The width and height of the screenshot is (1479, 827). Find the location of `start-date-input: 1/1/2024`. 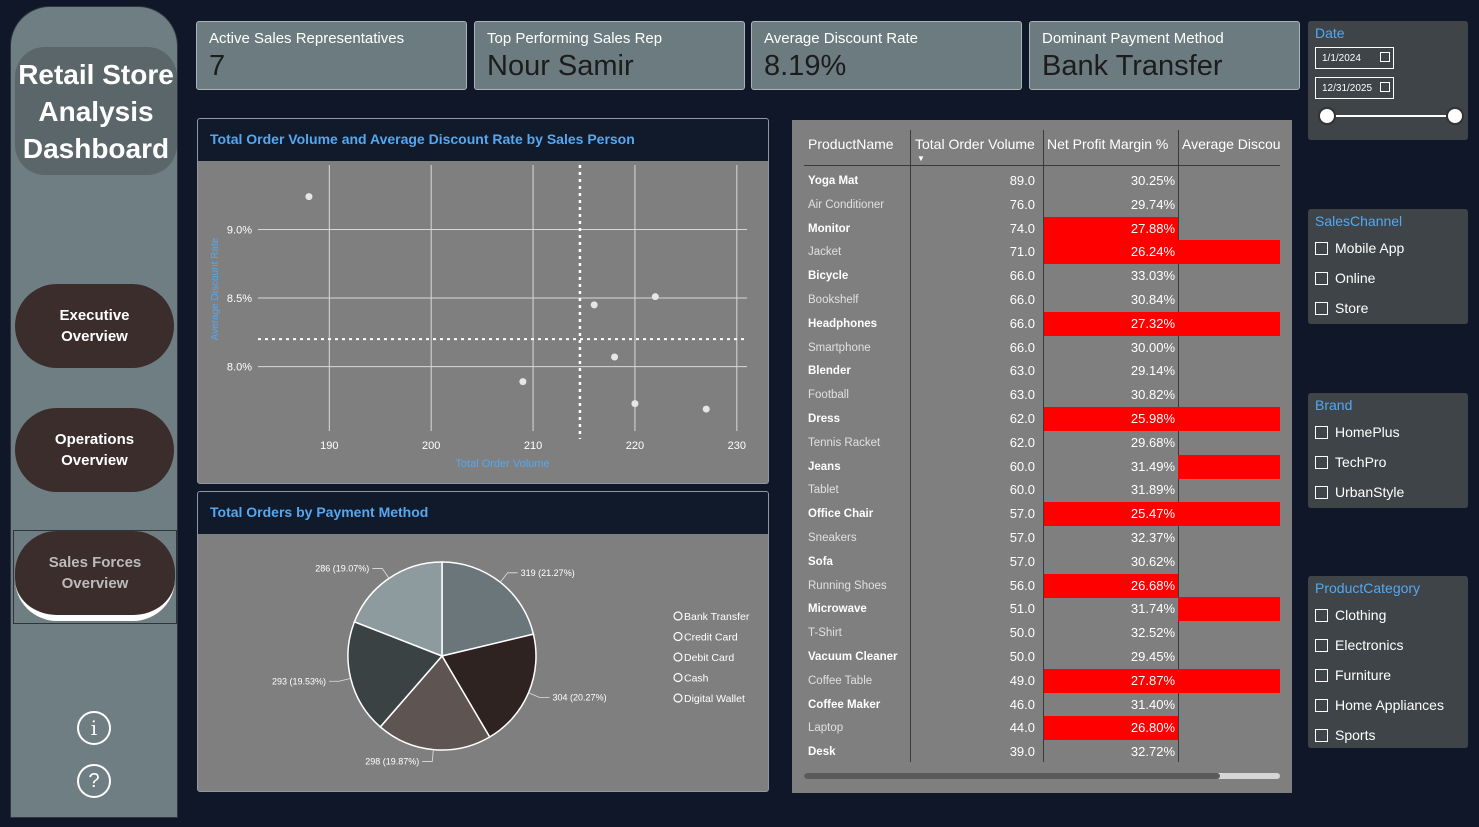

start-date-input: 1/1/2024 is located at coordinates (1354, 58).